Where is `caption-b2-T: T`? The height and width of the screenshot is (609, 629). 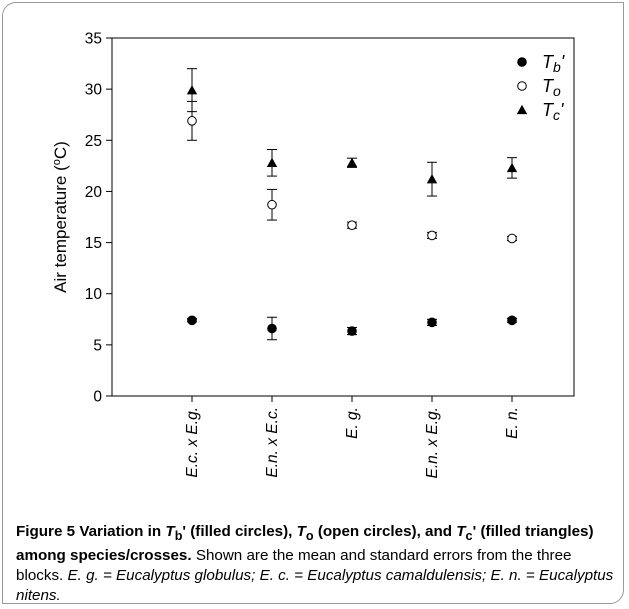
caption-b2-T: T is located at coordinates (301, 531).